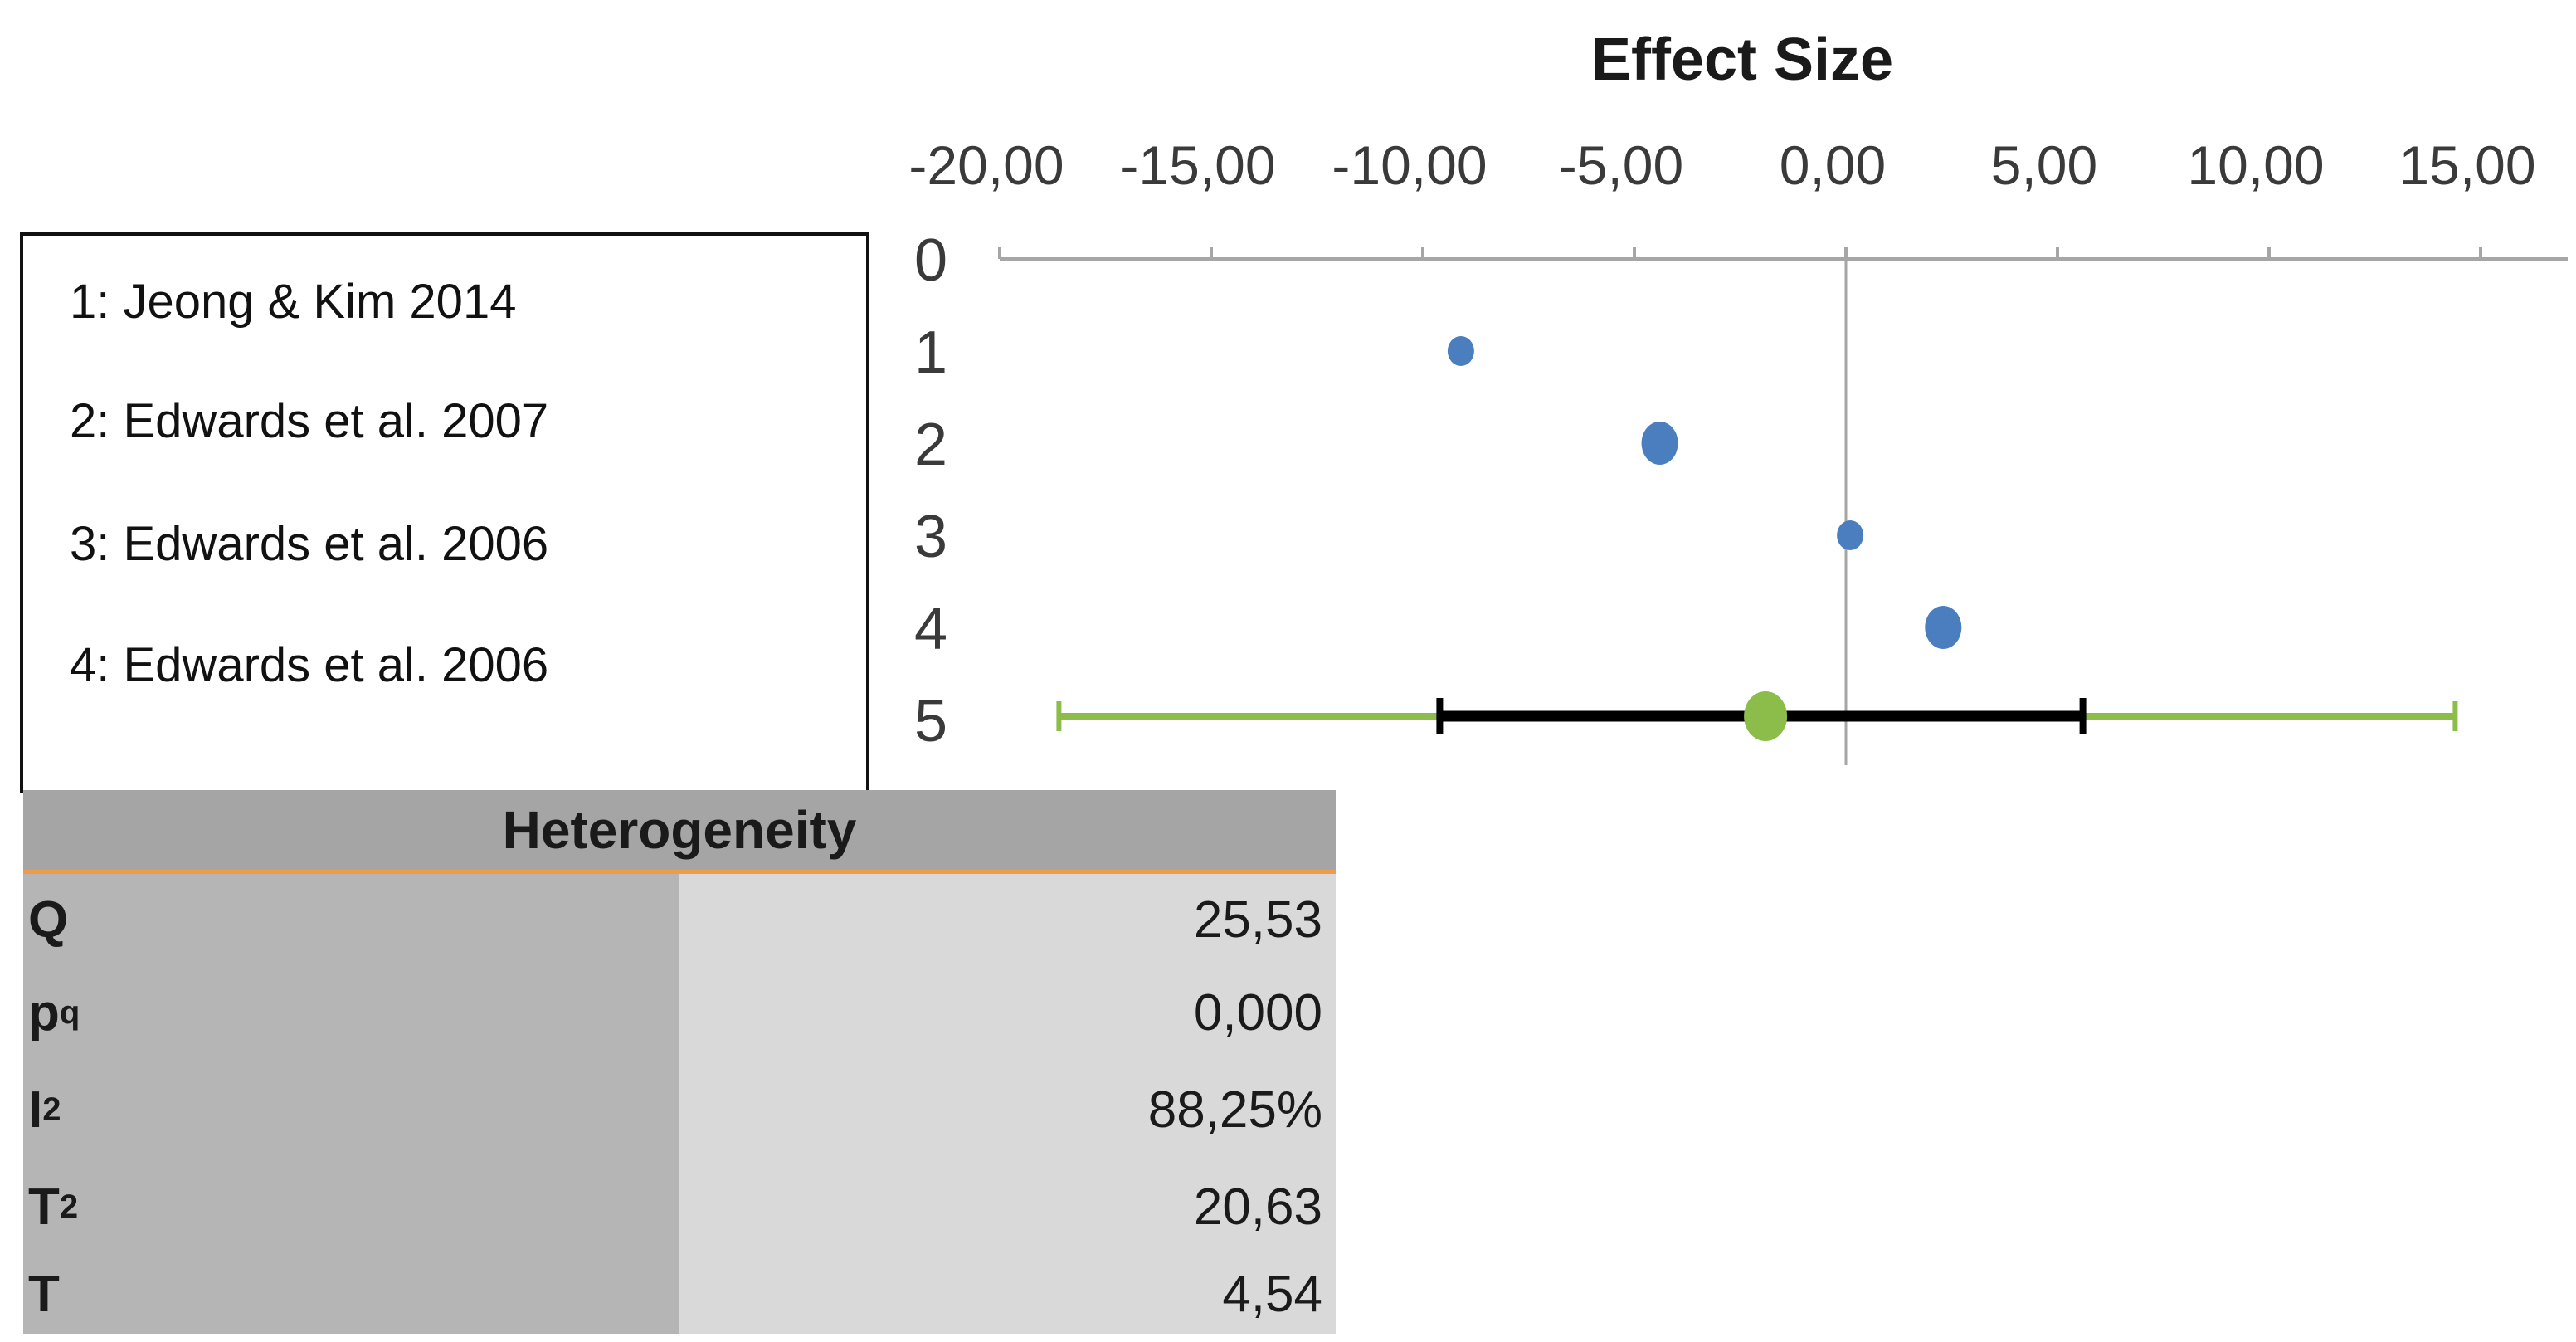 This screenshot has height=1342, width=2576. What do you see at coordinates (930, 353) in the screenshot?
I see `y-row-label: 1` at bounding box center [930, 353].